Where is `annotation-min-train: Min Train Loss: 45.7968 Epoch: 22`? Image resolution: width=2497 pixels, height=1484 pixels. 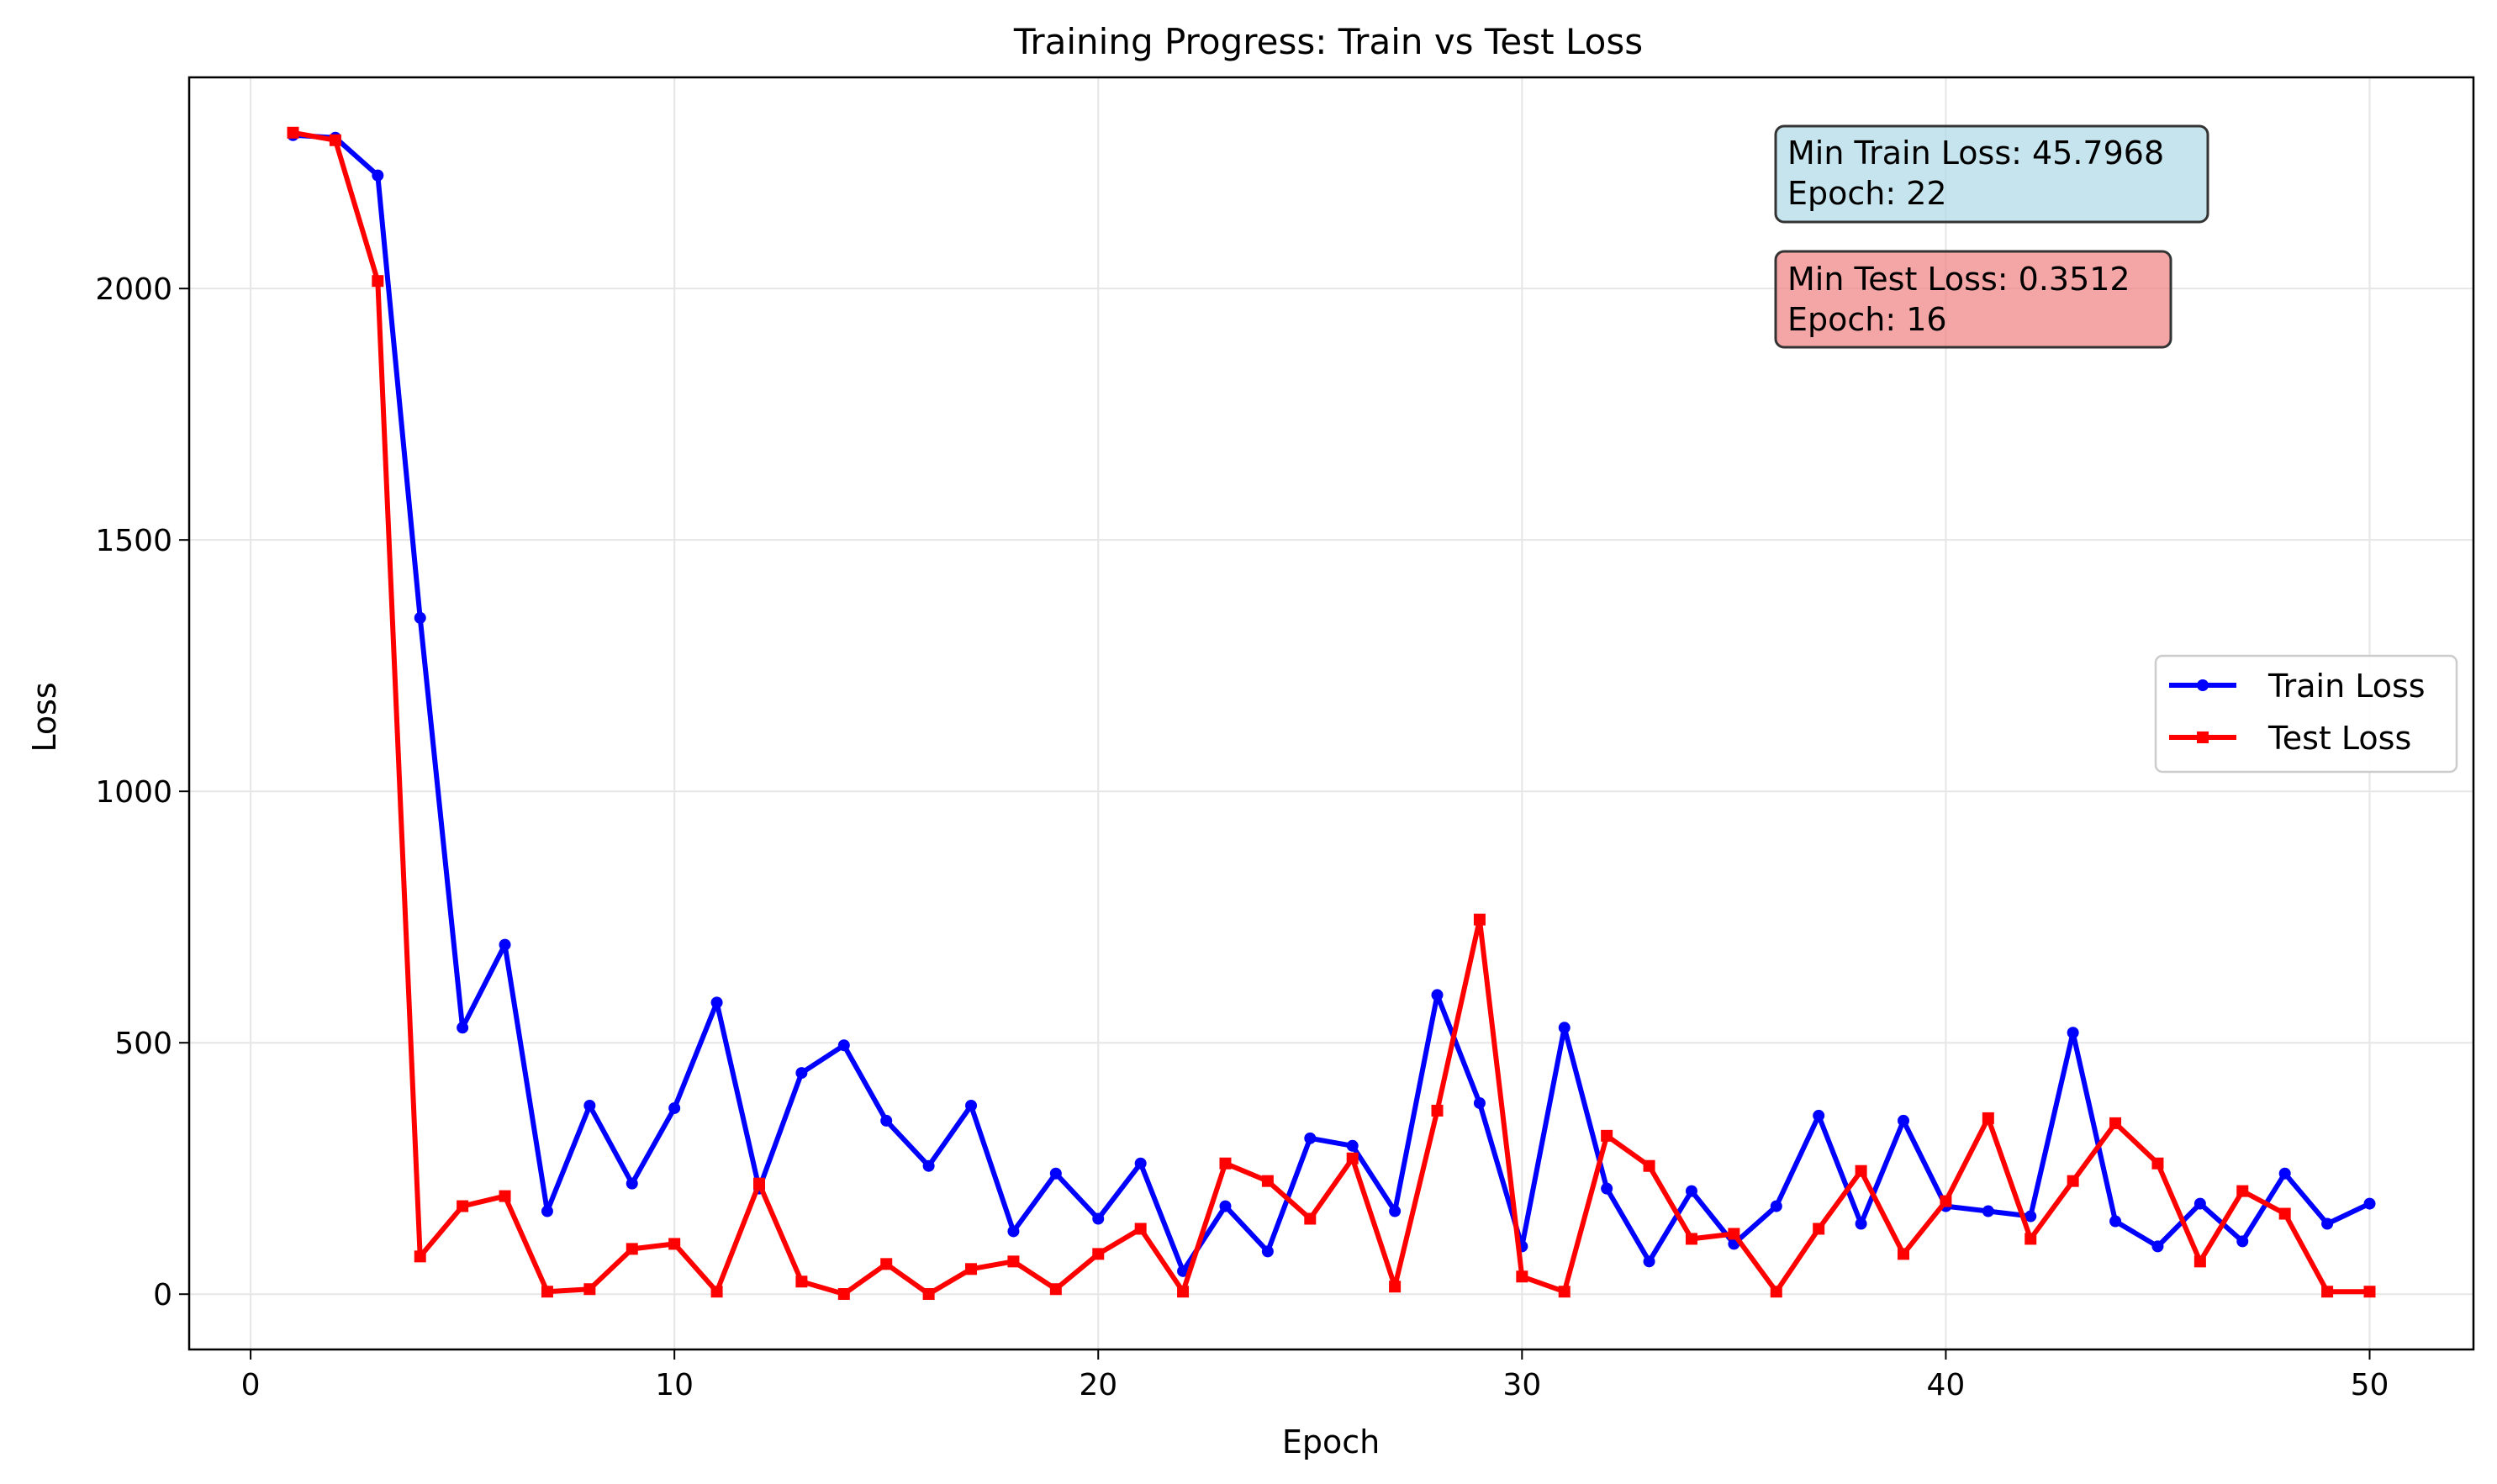 annotation-min-train: Min Train Loss: 45.7968 Epoch: 22 is located at coordinates (1991, 174).